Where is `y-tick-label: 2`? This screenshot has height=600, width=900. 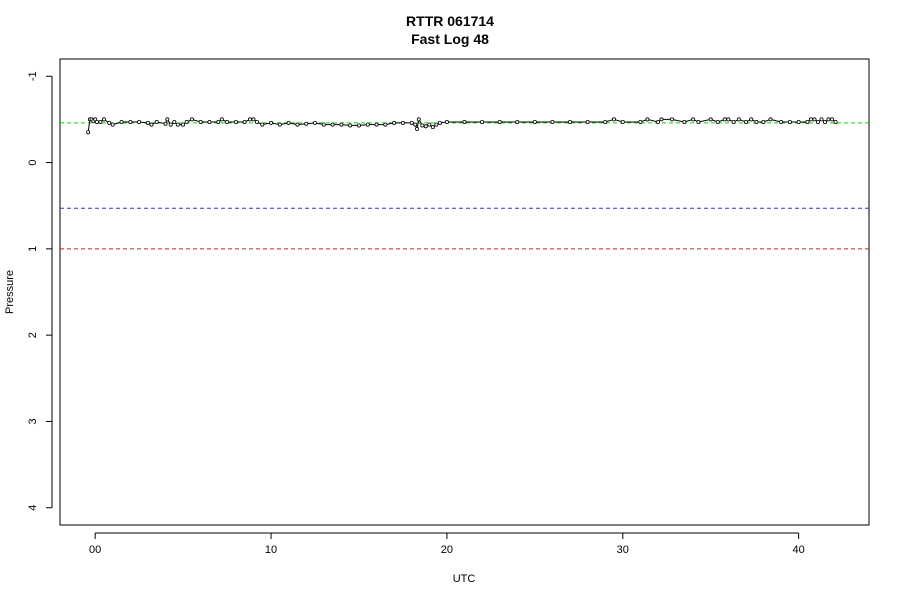 y-tick-label: 2 is located at coordinates (33, 335).